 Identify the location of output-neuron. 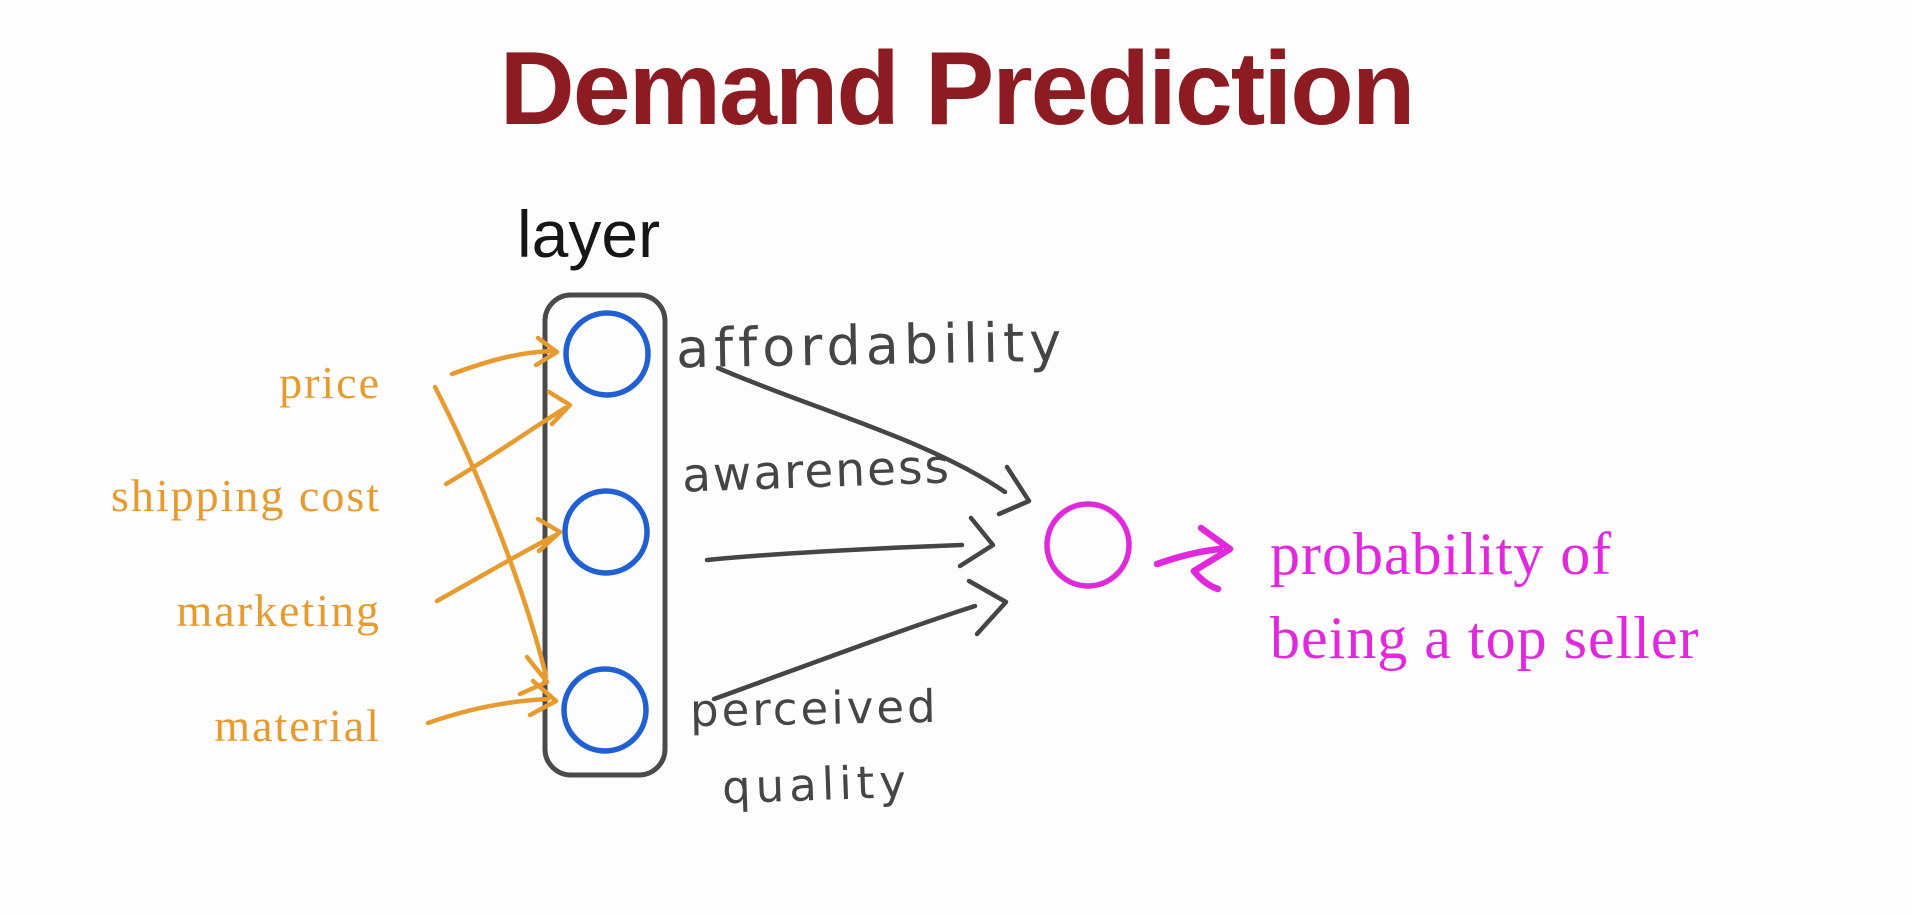
(1088, 545).